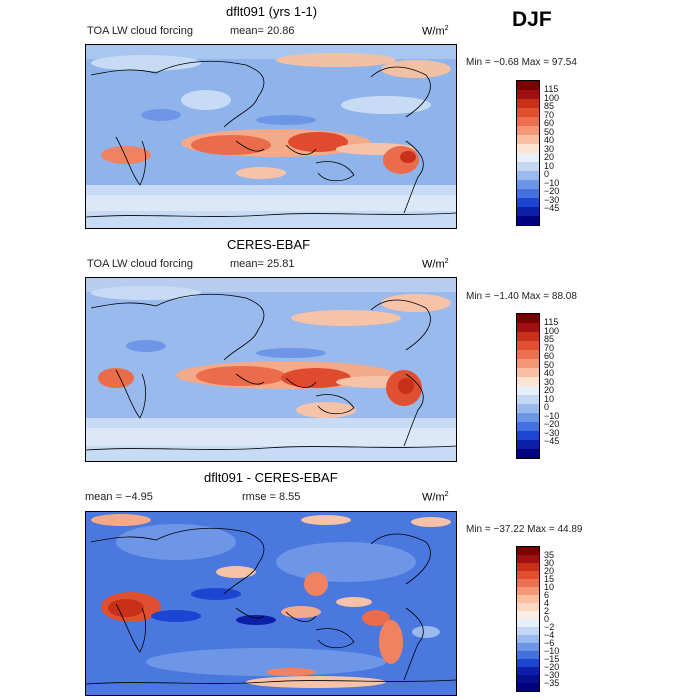  What do you see at coordinates (547, 611) in the screenshot?
I see `colorbar-tick-label: 2` at bounding box center [547, 611].